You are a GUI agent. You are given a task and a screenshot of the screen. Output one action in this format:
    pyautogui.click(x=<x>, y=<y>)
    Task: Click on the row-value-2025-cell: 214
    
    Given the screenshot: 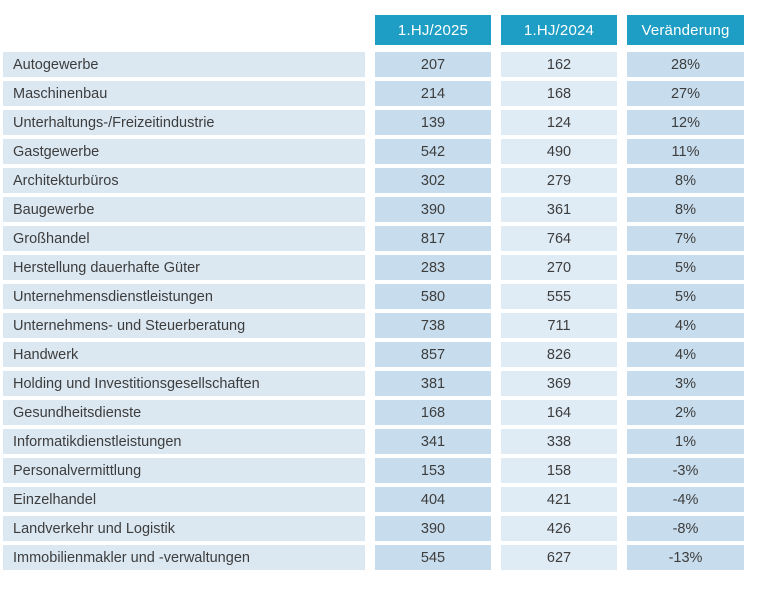 What is the action you would take?
    pyautogui.click(x=433, y=93)
    